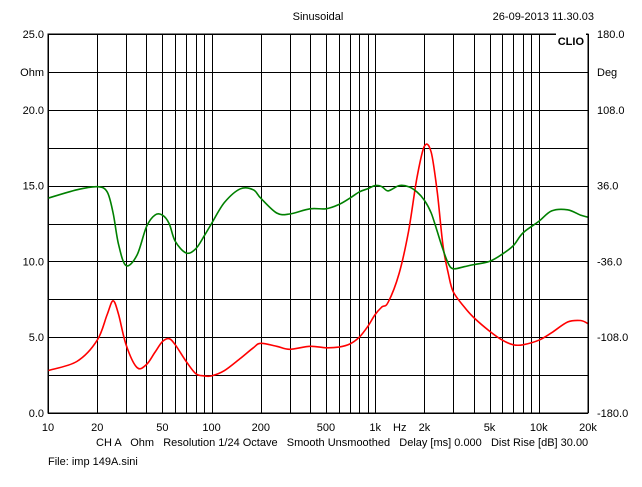  Describe the element at coordinates (93, 462) in the screenshot. I see `file-line: File: imp 149A.sini` at that location.